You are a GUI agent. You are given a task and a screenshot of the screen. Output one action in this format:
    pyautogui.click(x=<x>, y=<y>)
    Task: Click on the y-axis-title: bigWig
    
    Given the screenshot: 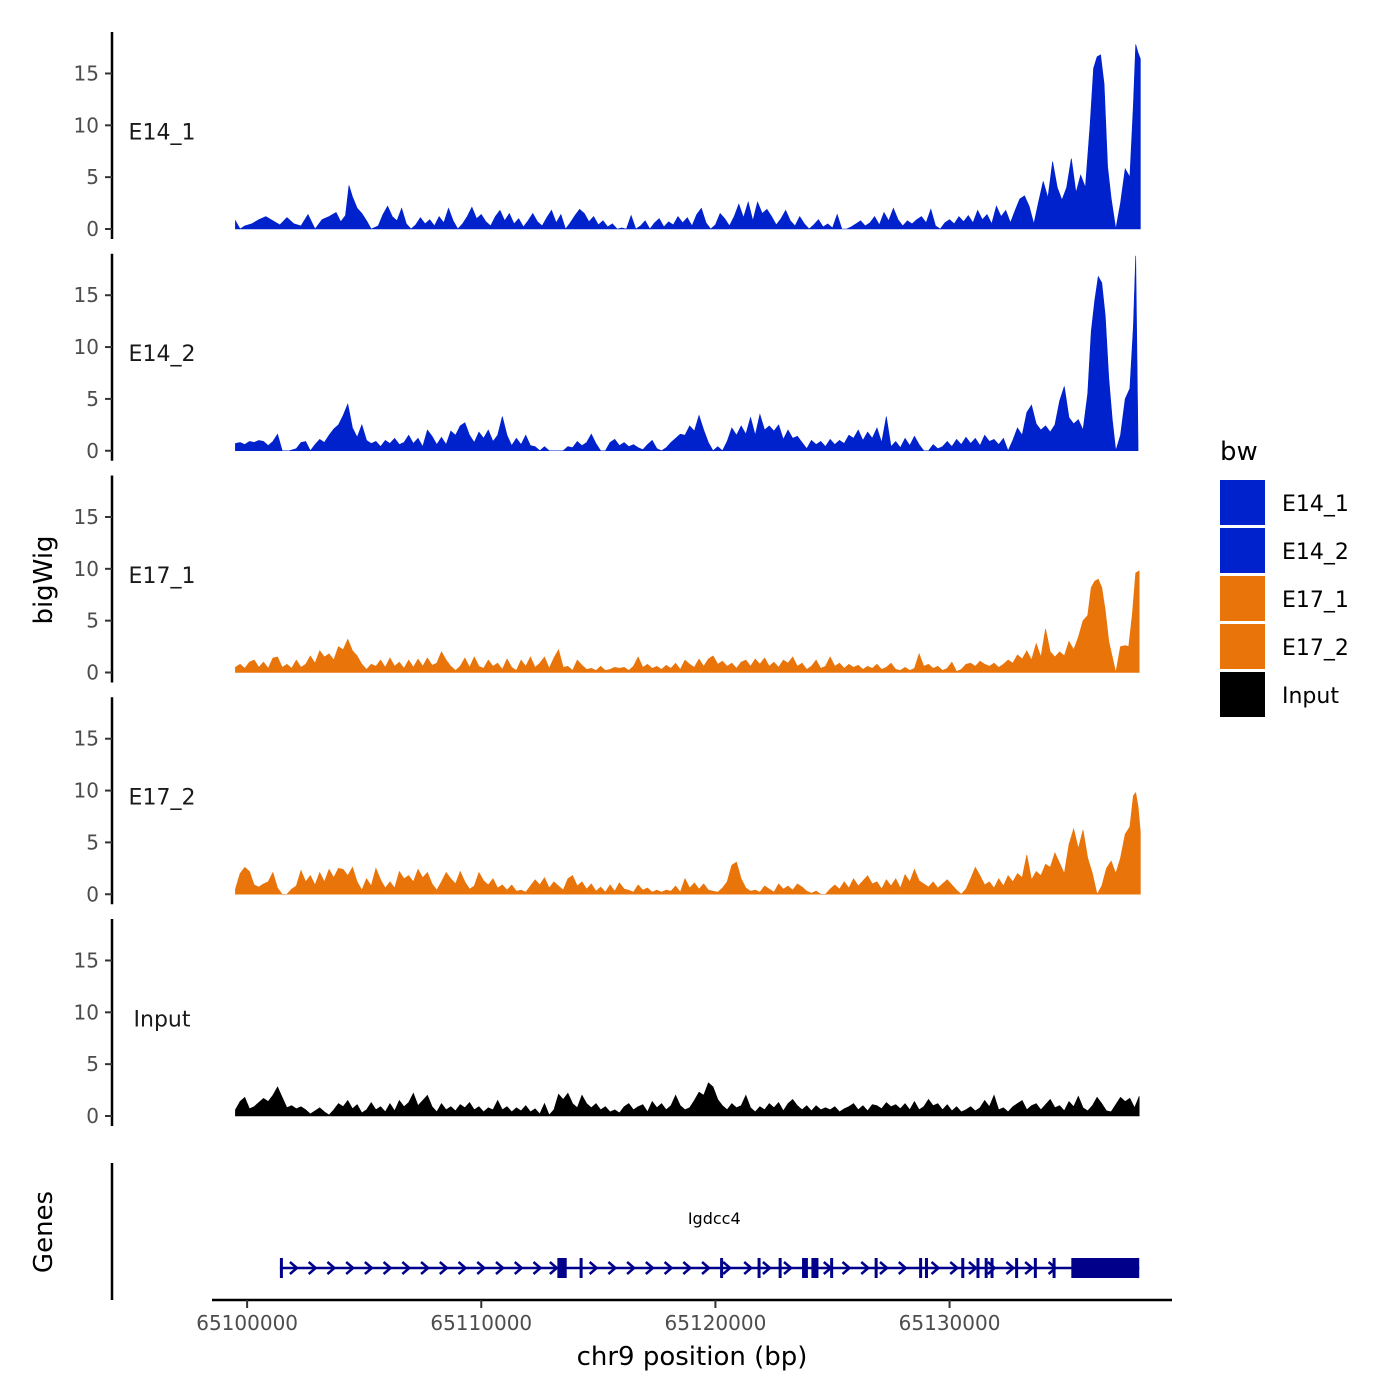 What is the action you would take?
    pyautogui.click(x=44, y=579)
    